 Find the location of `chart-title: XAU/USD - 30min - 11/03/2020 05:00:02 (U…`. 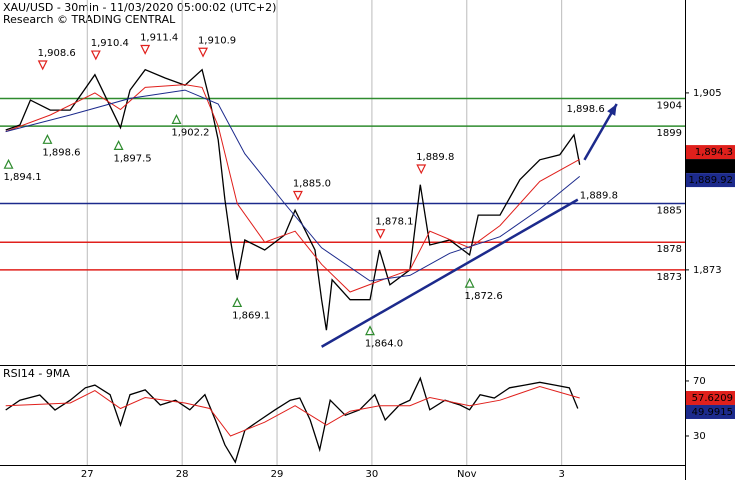

chart-title: XAU/USD - 30min - 11/03/2020 05:00:02 (U… is located at coordinates (139, 7).